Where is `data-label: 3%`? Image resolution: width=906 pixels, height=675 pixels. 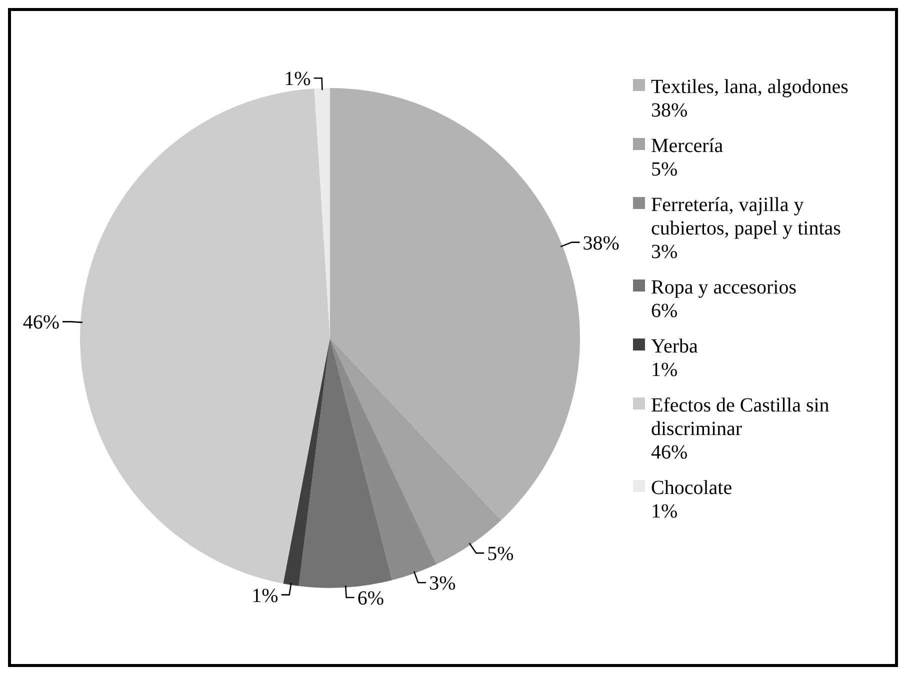
data-label: 3% is located at coordinates (442, 583).